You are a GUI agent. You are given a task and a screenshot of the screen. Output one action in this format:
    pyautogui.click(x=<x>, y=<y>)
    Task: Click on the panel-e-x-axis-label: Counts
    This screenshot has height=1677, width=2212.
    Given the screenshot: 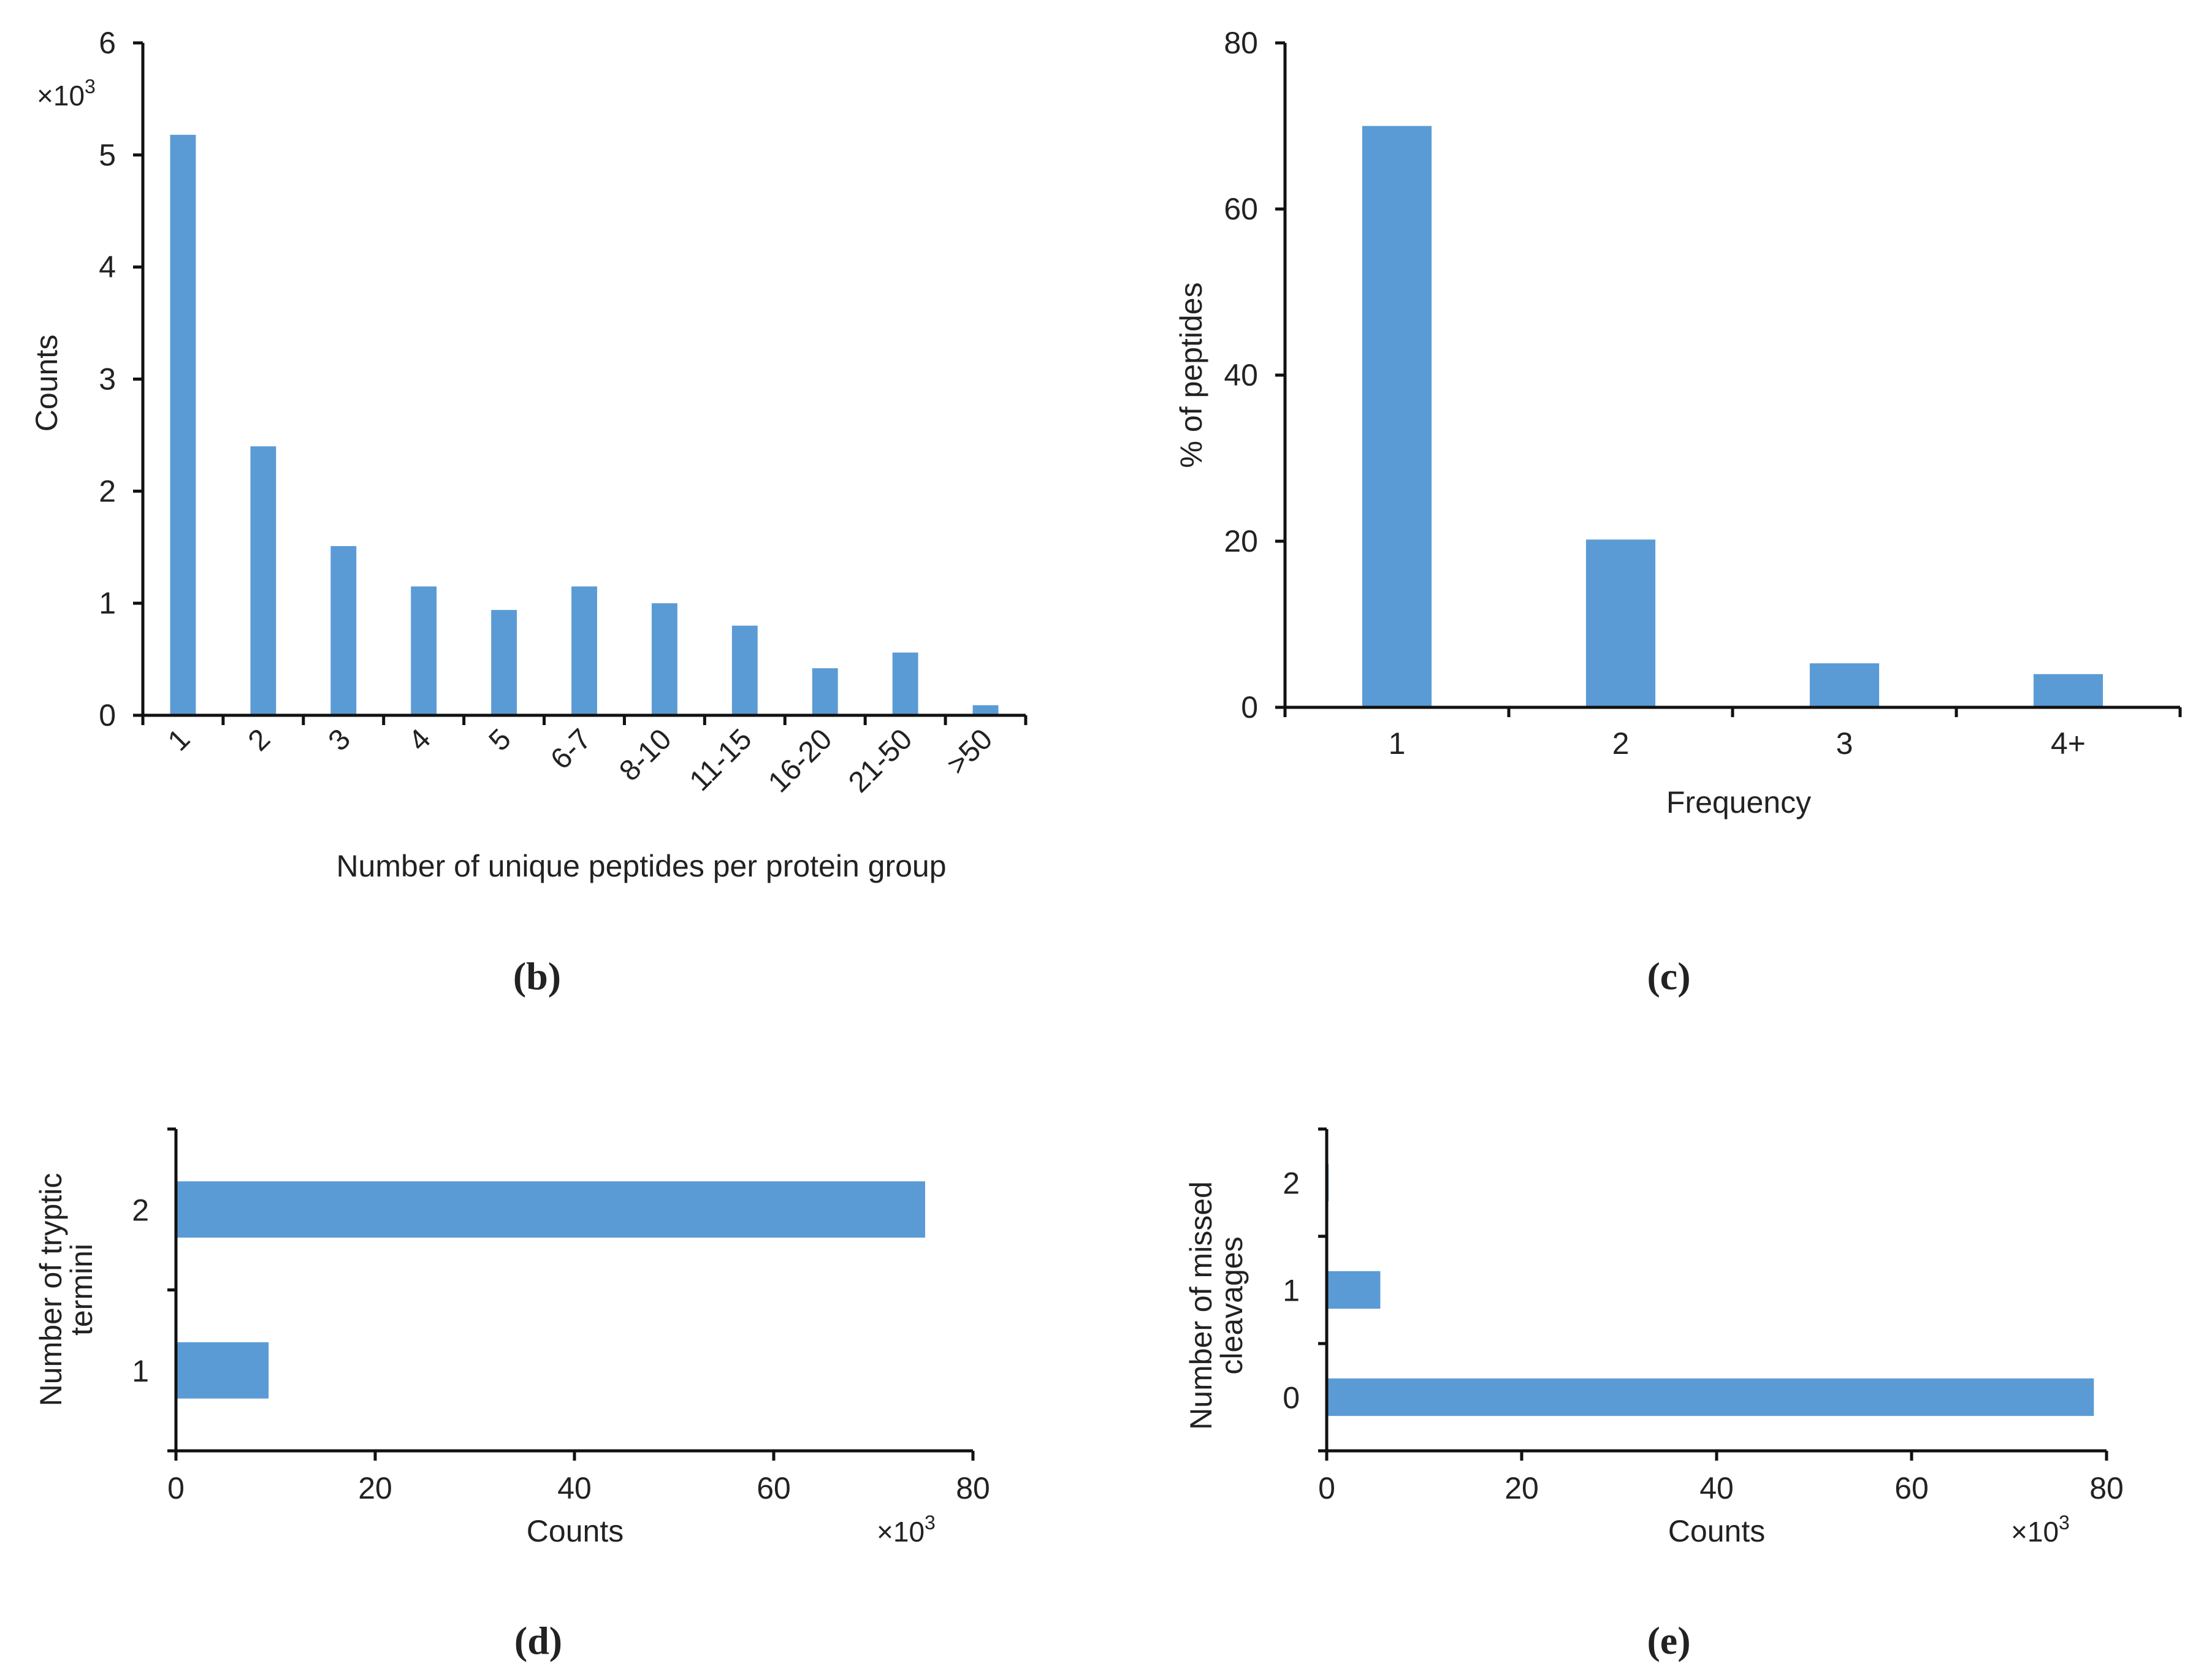 What is the action you would take?
    pyautogui.click(x=1716, y=1531)
    